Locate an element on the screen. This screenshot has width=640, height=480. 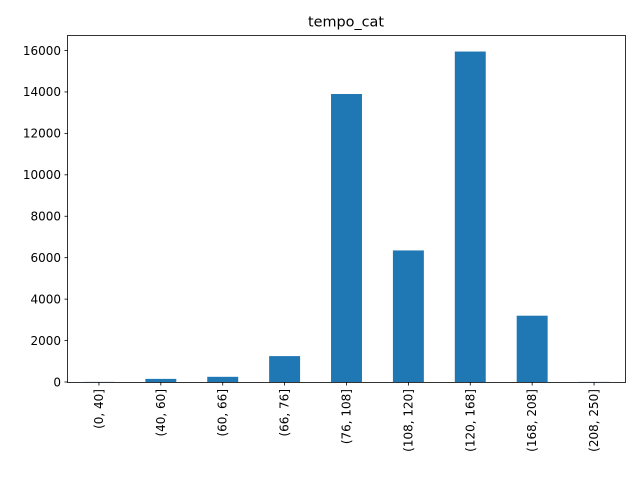
y-tick-label: 16000 is located at coordinates (42, 51).